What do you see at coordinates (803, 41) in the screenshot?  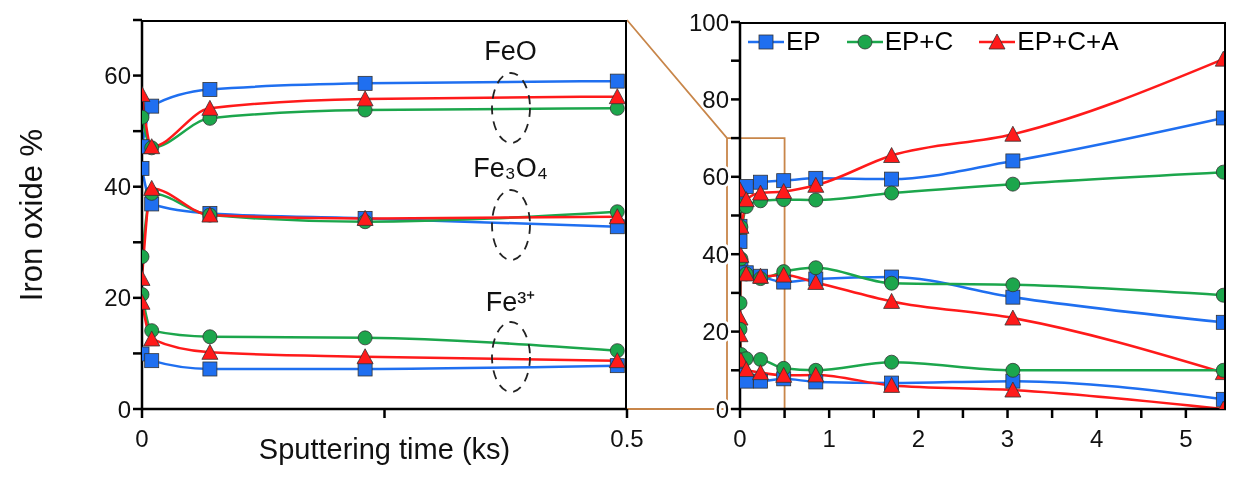 I see `legend-label: EP` at bounding box center [803, 41].